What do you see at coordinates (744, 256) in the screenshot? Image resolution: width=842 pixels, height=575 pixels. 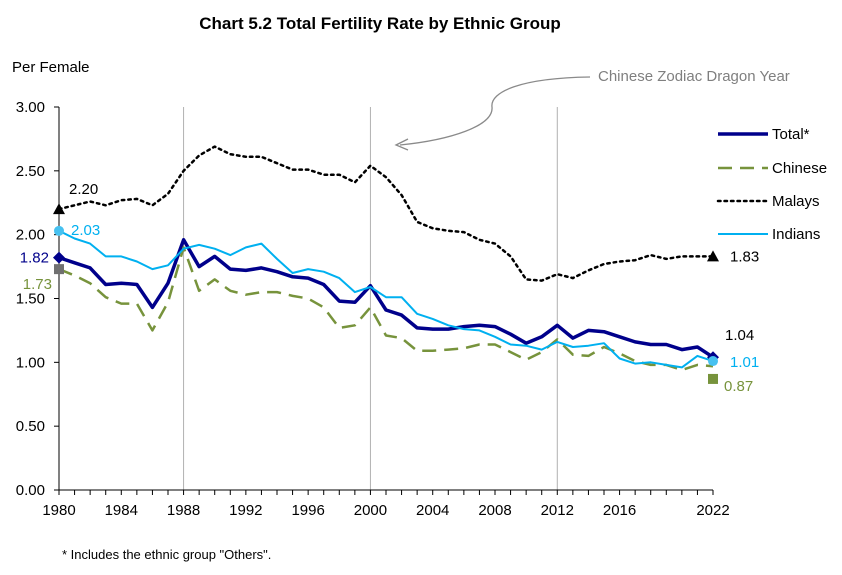 I see `end-value-label: 1.83` at bounding box center [744, 256].